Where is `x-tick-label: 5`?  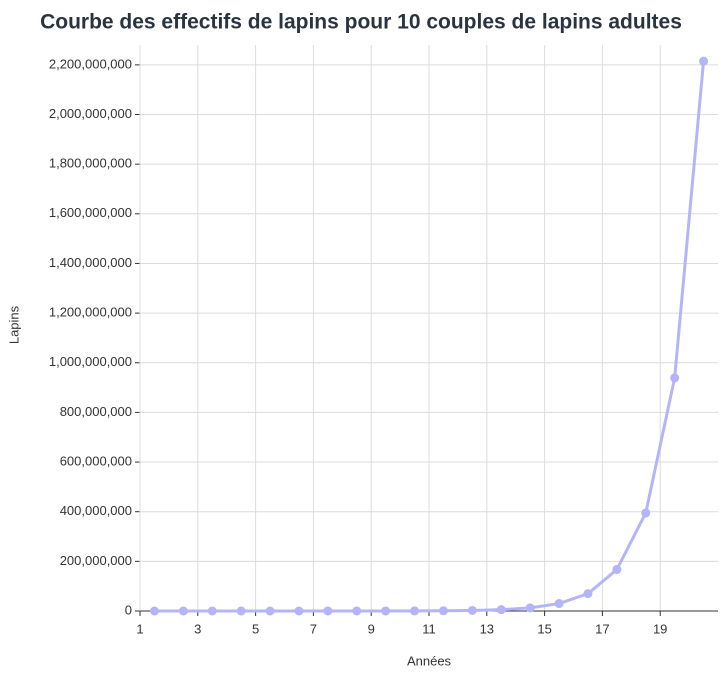
x-tick-label: 5 is located at coordinates (255, 628).